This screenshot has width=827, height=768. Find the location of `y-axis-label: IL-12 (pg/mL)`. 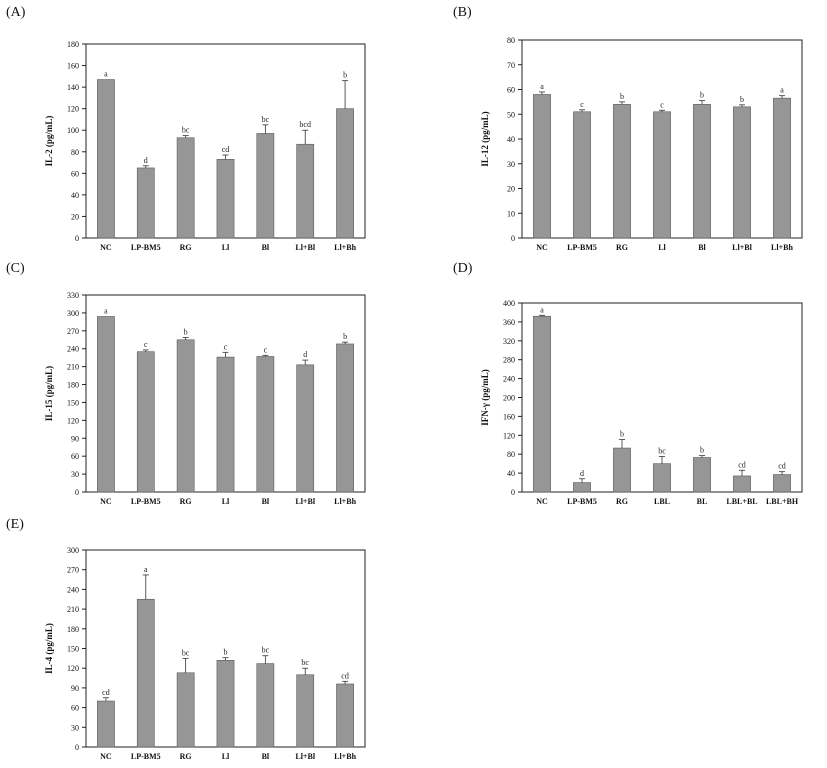

y-axis-label: IL-12 (pg/mL) is located at coordinates (485, 138).